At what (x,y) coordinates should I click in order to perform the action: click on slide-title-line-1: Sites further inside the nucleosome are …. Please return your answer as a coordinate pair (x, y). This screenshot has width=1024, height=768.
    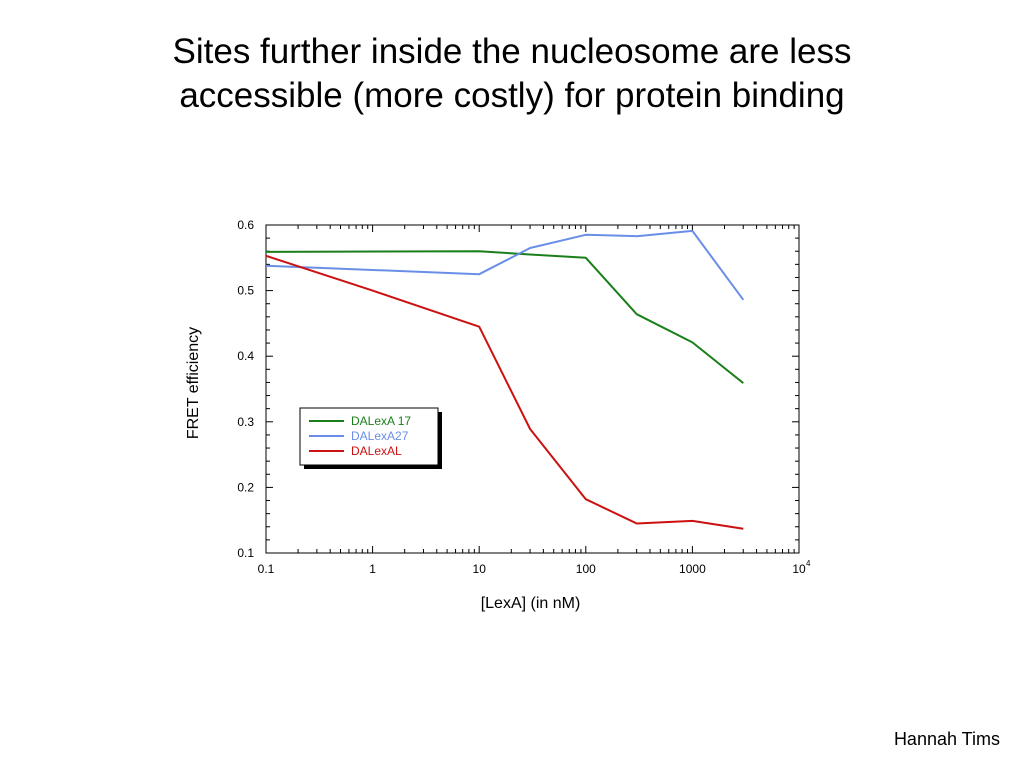
    Looking at the image, I should click on (512, 51).